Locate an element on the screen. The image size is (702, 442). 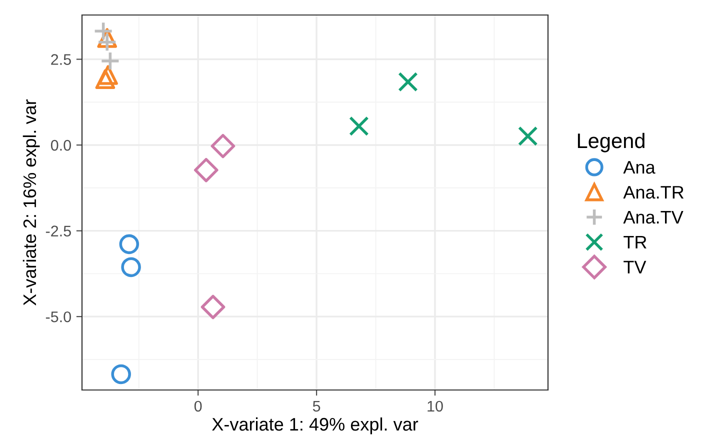
legend-label: Ana.TR is located at coordinates (653, 192).